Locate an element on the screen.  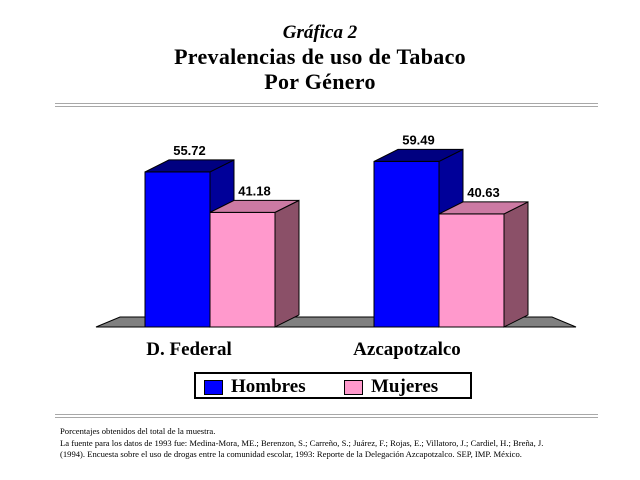
data-label-hombres-0: 55.72 is located at coordinates (189, 150).